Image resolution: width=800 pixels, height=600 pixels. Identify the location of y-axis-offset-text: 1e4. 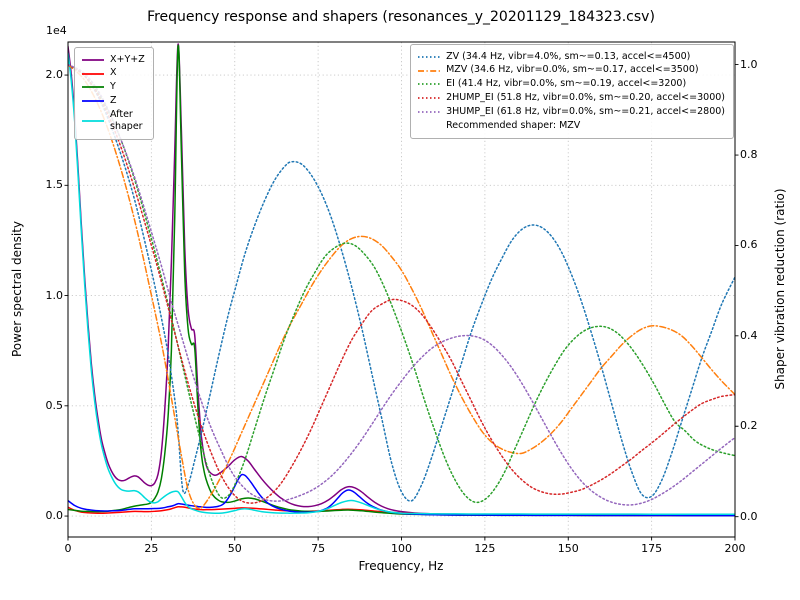
(56, 30).